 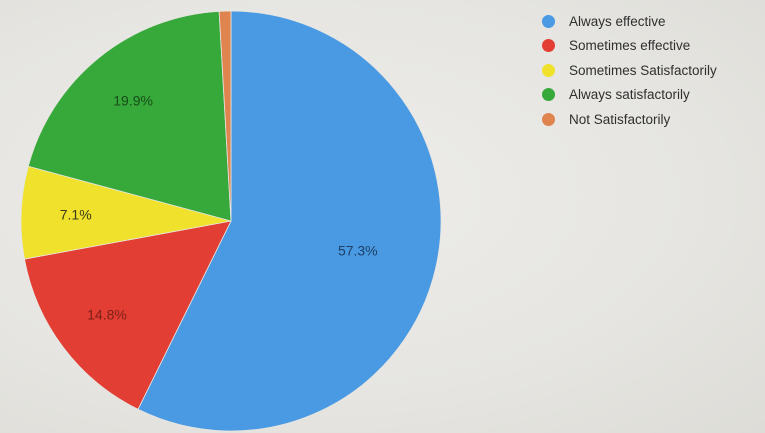 I want to click on legend-item-always-effective: Always effective, so click(x=629, y=21).